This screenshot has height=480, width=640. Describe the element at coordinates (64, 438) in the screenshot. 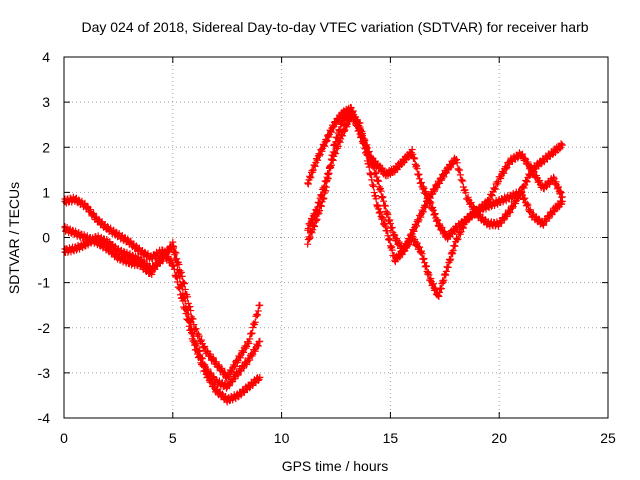

I see `x-tick-label: 0` at that location.